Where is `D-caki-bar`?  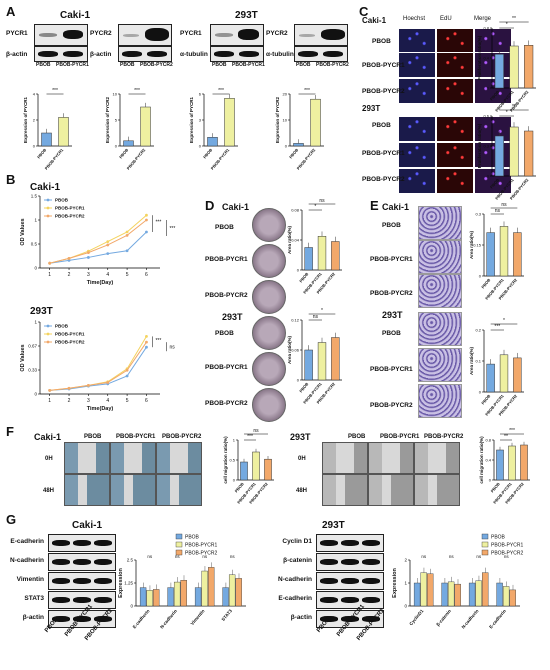 D-caki-bar is located at coordinates (335, 256).